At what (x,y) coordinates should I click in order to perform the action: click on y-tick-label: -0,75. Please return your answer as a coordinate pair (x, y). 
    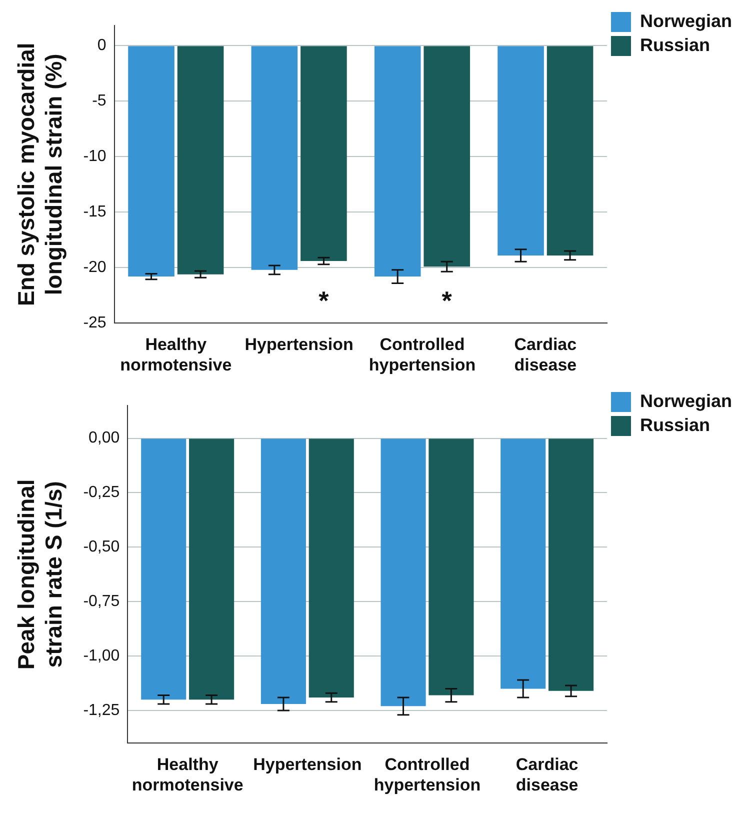
    Looking at the image, I should click on (101, 601).